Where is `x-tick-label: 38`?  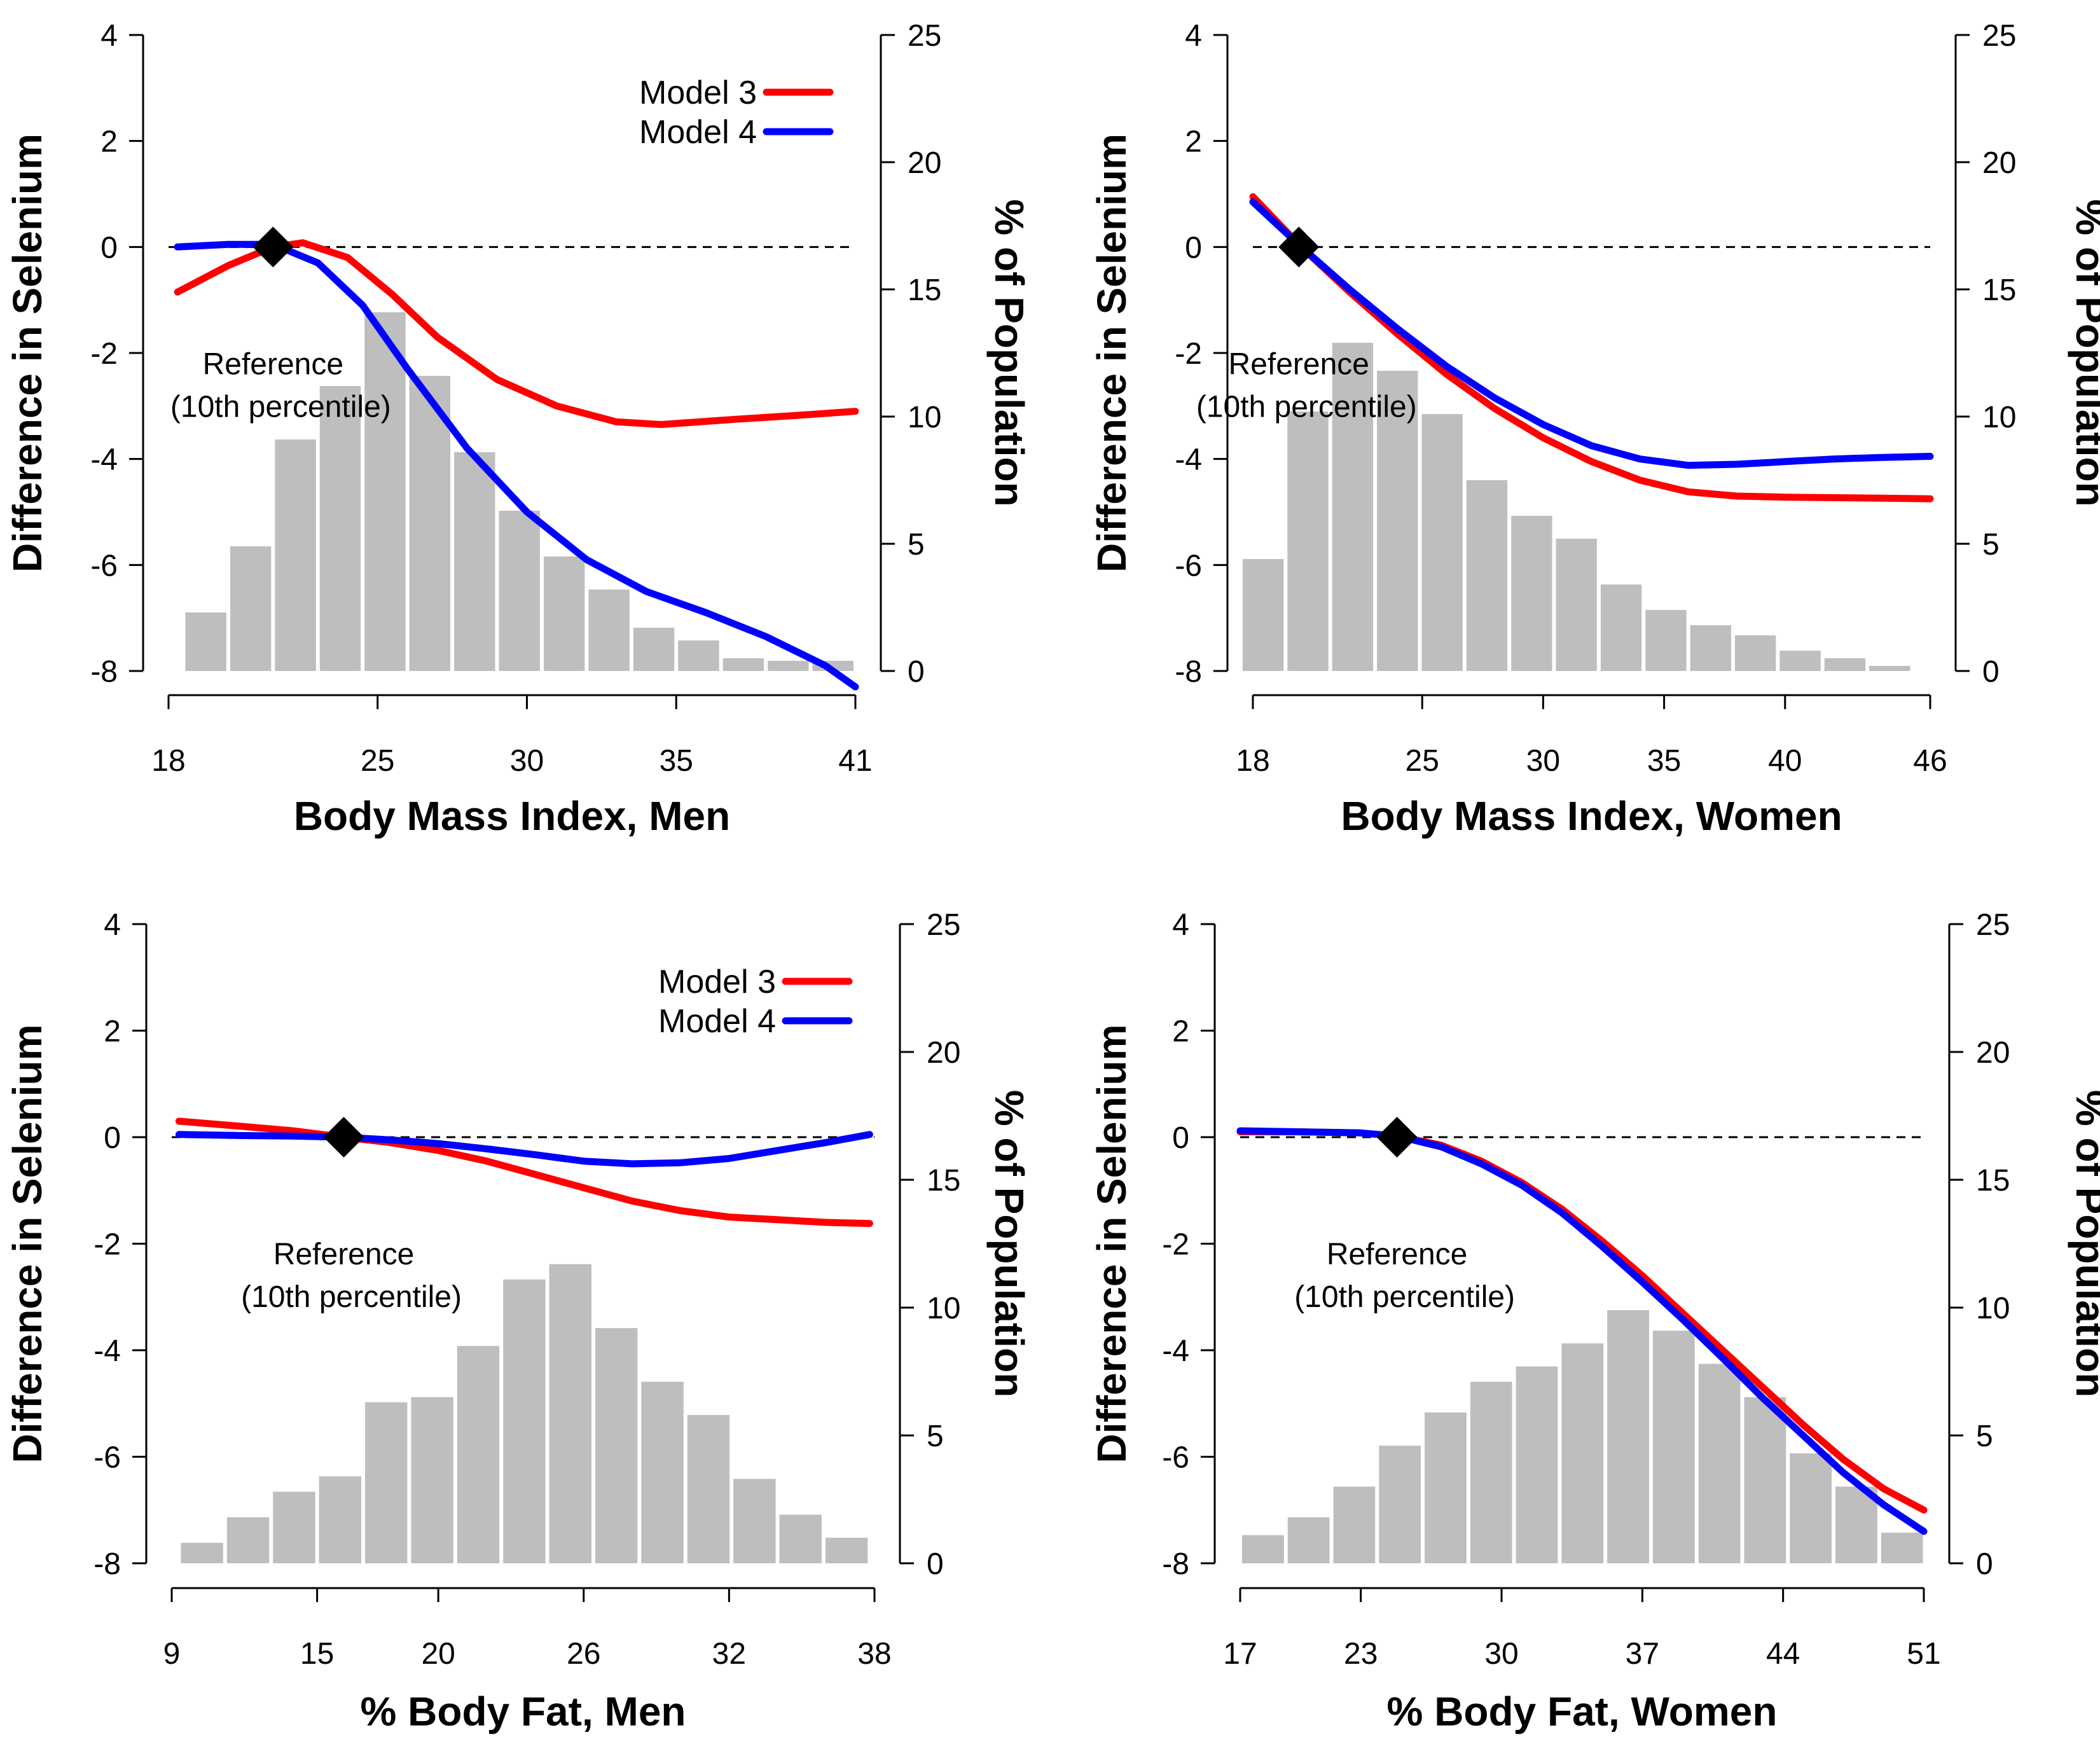 x-tick-label: 38 is located at coordinates (874, 1654).